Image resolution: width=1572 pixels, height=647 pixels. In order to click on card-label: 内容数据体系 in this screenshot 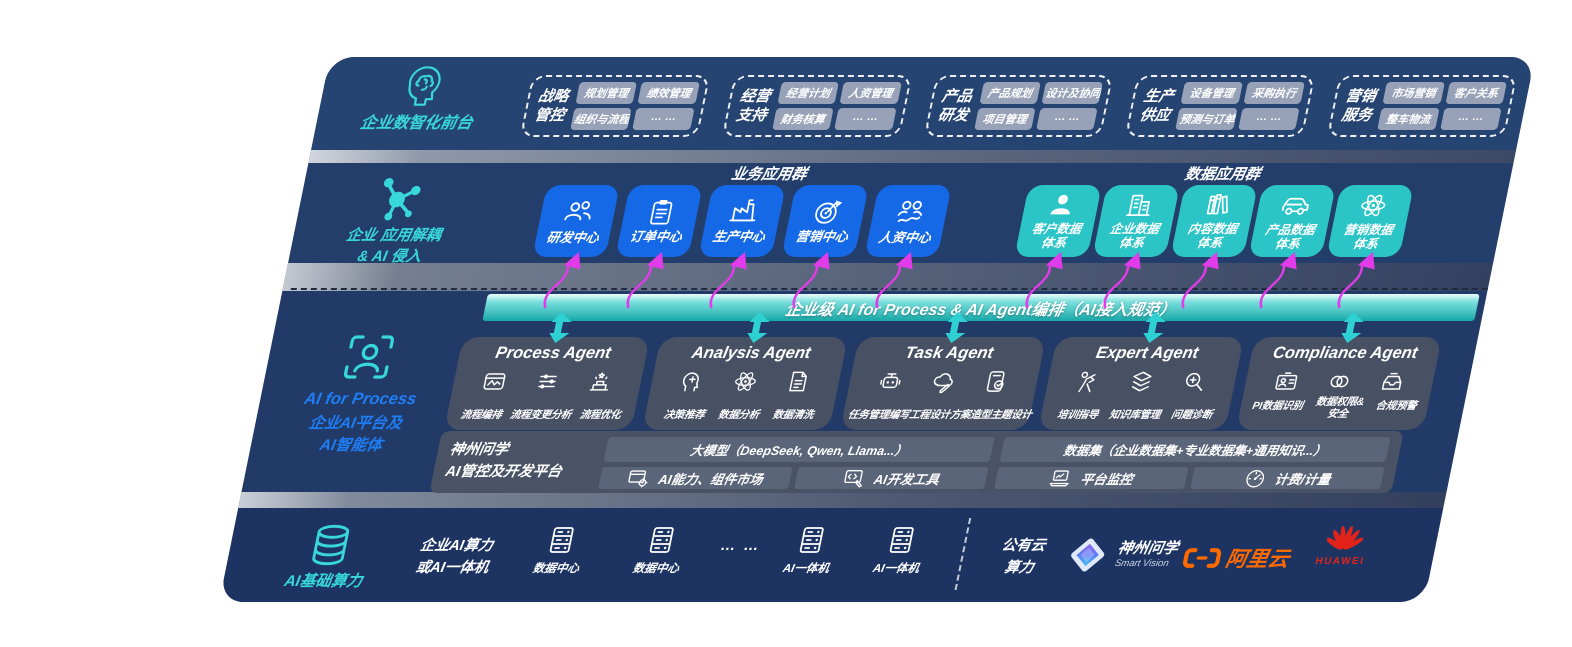, I will do `click(1212, 236)`.